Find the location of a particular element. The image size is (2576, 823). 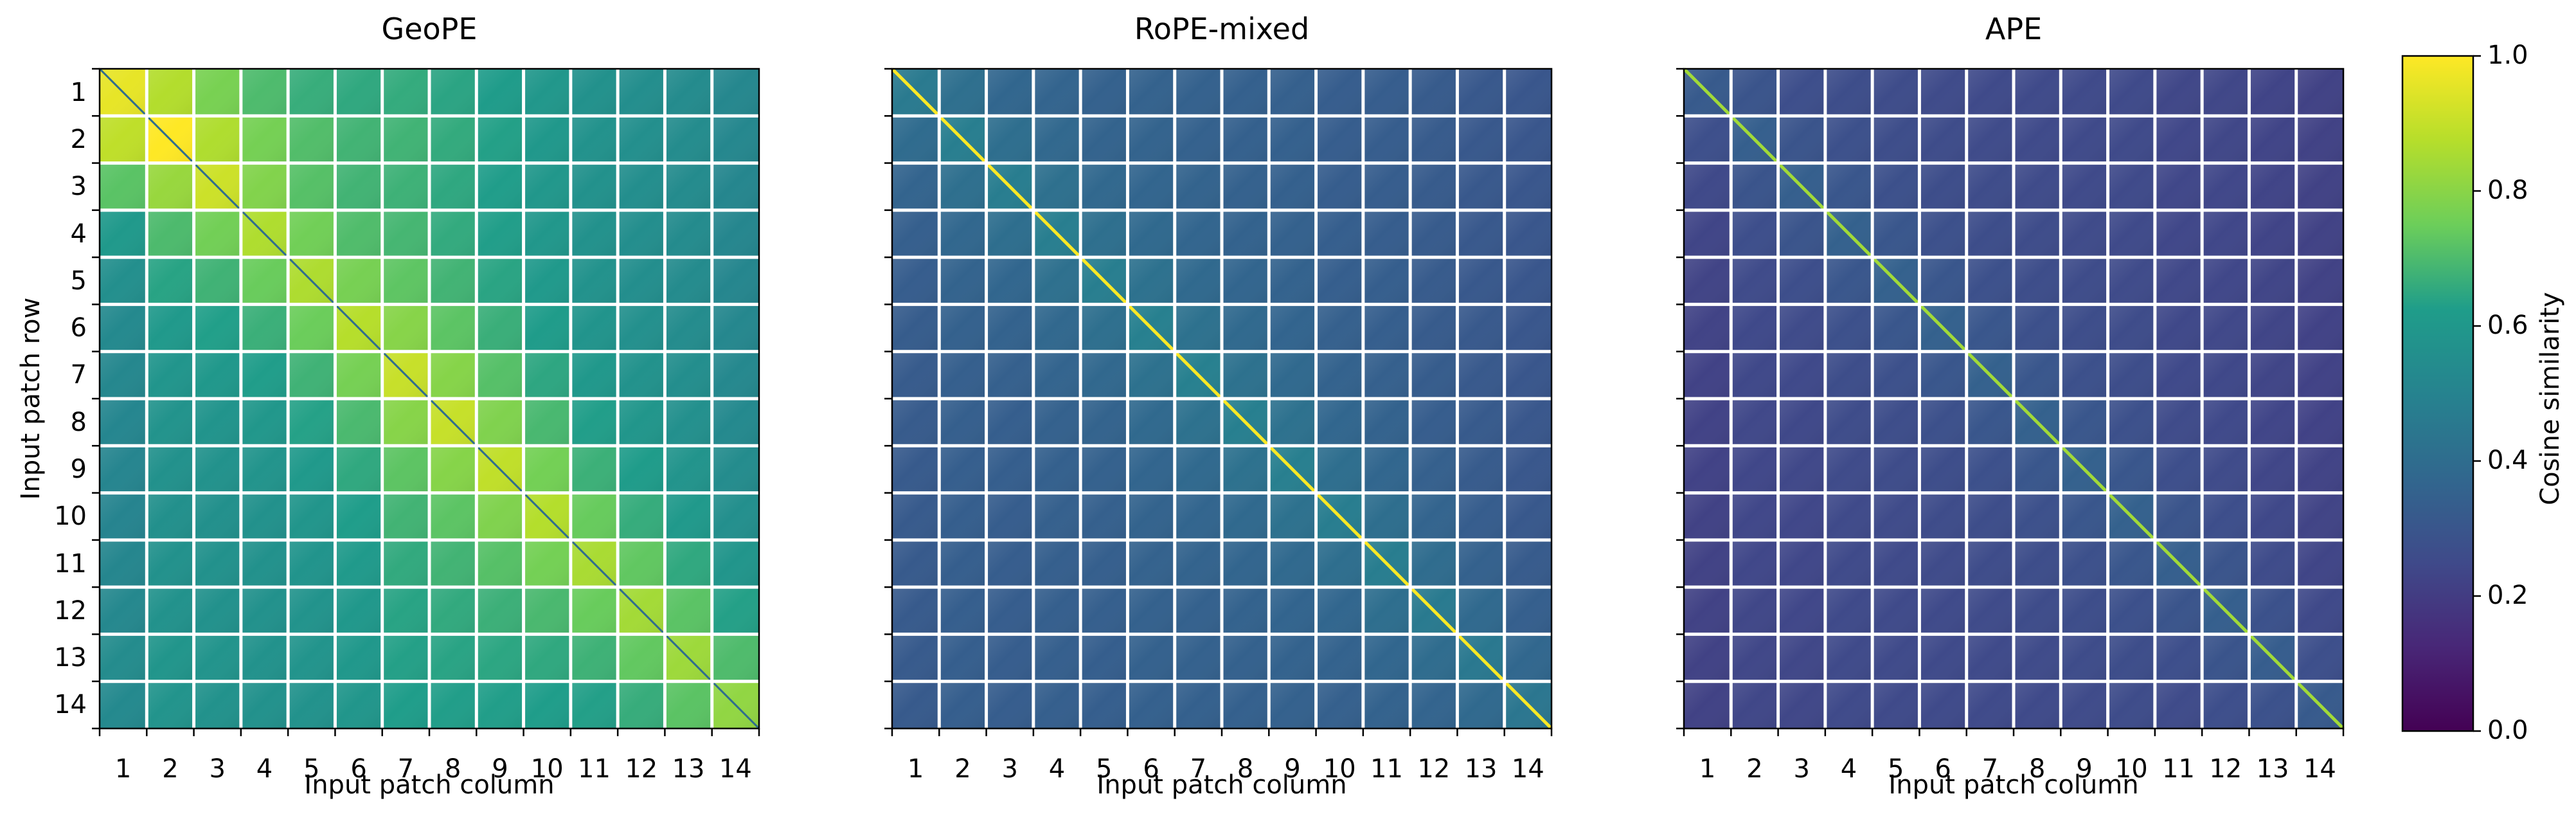

x-axis-label-rope-mixed: Input patch column is located at coordinates (1221, 785).